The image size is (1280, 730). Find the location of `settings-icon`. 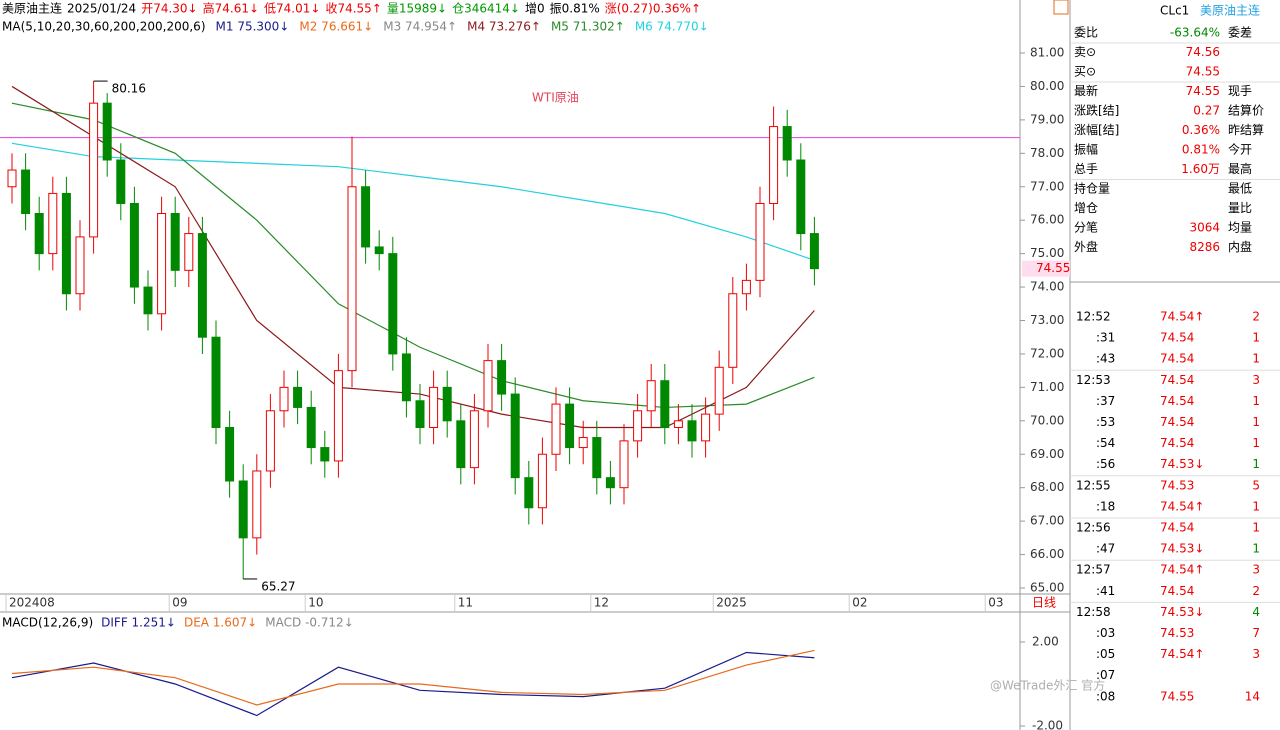

settings-icon is located at coordinates (1061, 7).